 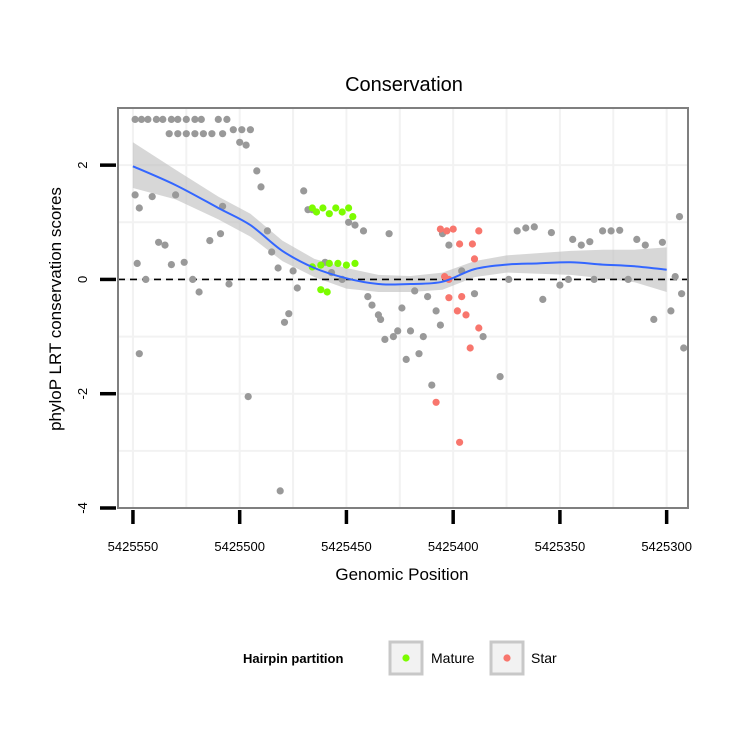 What do you see at coordinates (239, 546) in the screenshot?
I see `x-tick-label: 5425500` at bounding box center [239, 546].